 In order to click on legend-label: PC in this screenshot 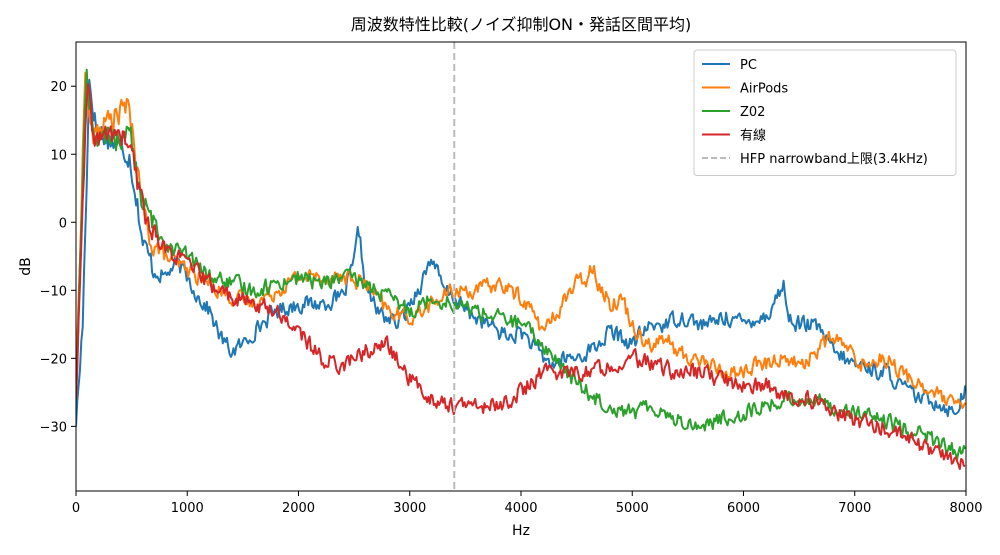, I will do `click(748, 65)`.